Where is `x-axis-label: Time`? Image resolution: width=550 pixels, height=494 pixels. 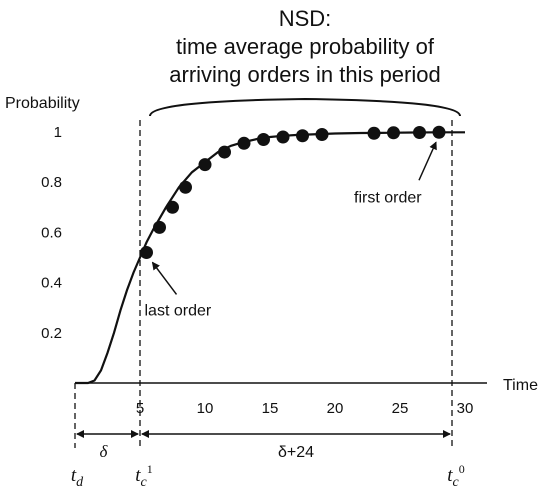
x-axis-label: Time is located at coordinates (520, 385).